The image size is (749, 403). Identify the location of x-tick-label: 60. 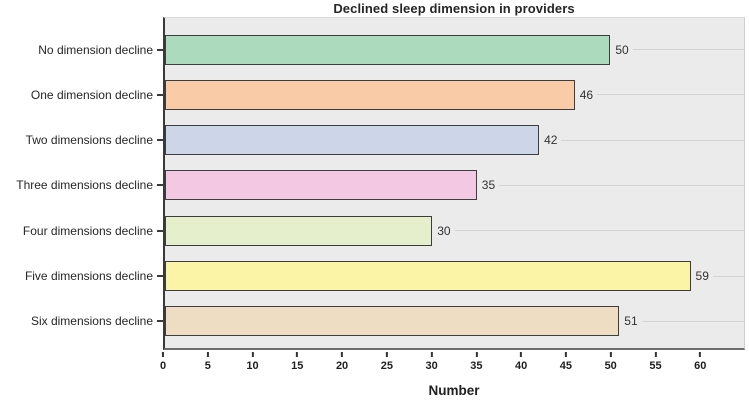
(700, 366).